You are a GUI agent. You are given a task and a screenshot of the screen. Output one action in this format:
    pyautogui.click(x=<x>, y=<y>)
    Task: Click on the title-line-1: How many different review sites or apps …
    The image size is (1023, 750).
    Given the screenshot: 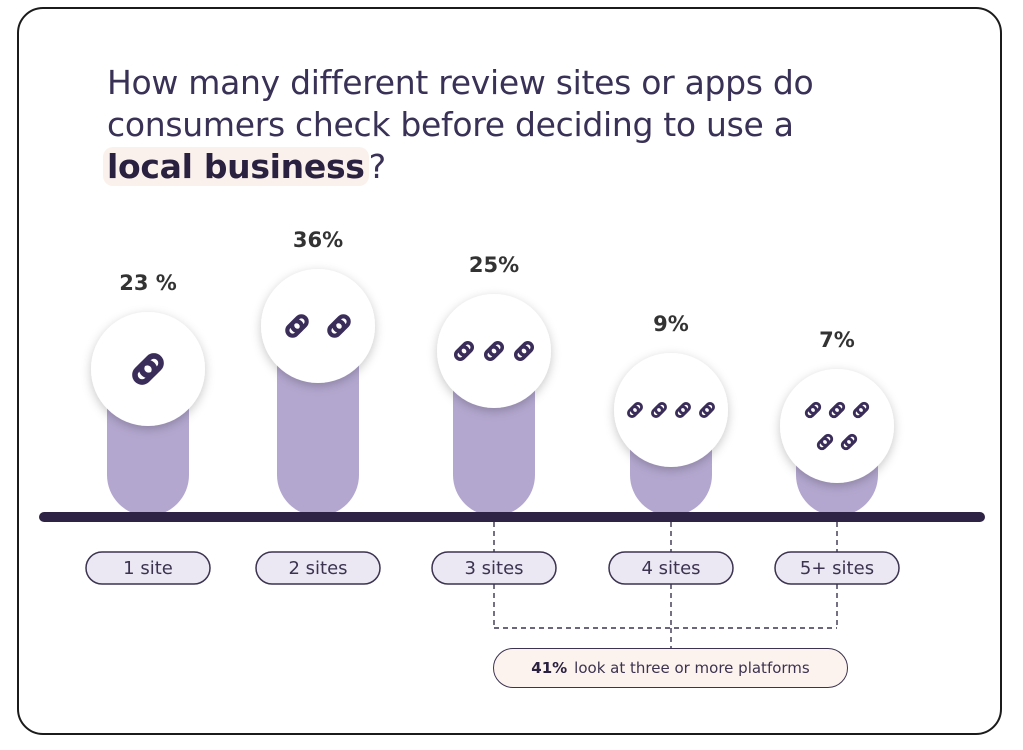 What is the action you would take?
    pyautogui.click(x=460, y=82)
    